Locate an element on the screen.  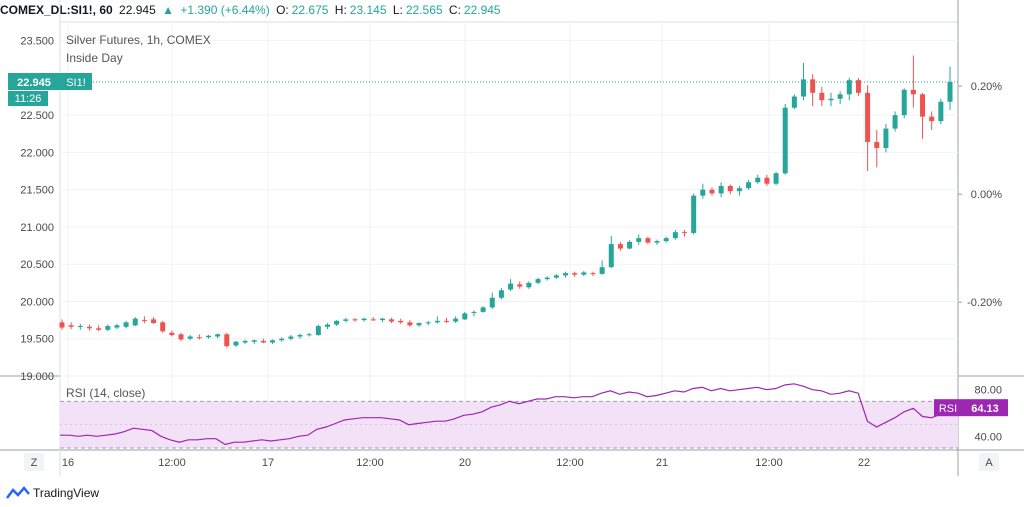
rsi-pane is located at coordinates (509, 416).